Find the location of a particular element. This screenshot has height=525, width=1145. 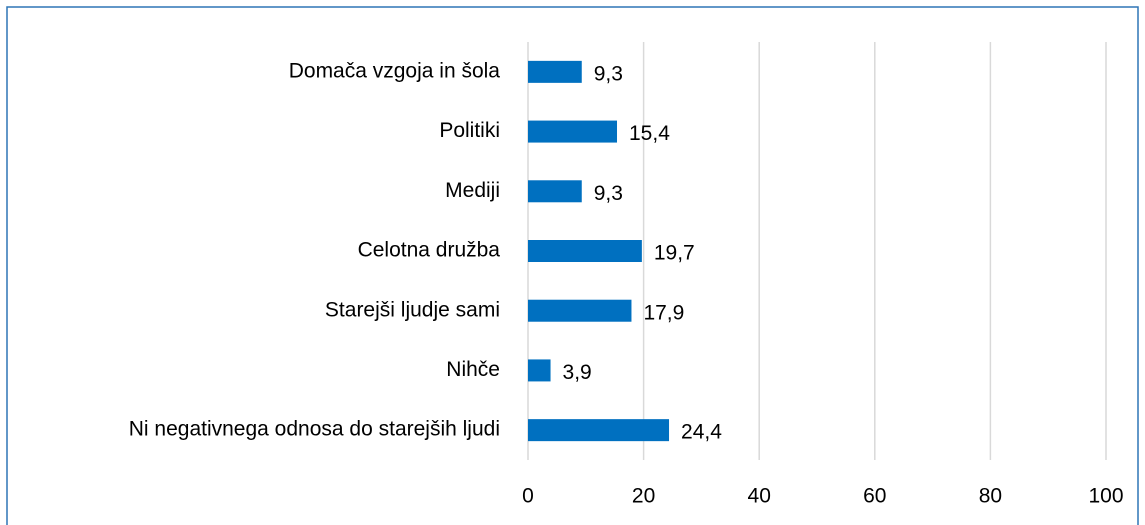

y-tick-label: Celotna družba is located at coordinates (429, 250).